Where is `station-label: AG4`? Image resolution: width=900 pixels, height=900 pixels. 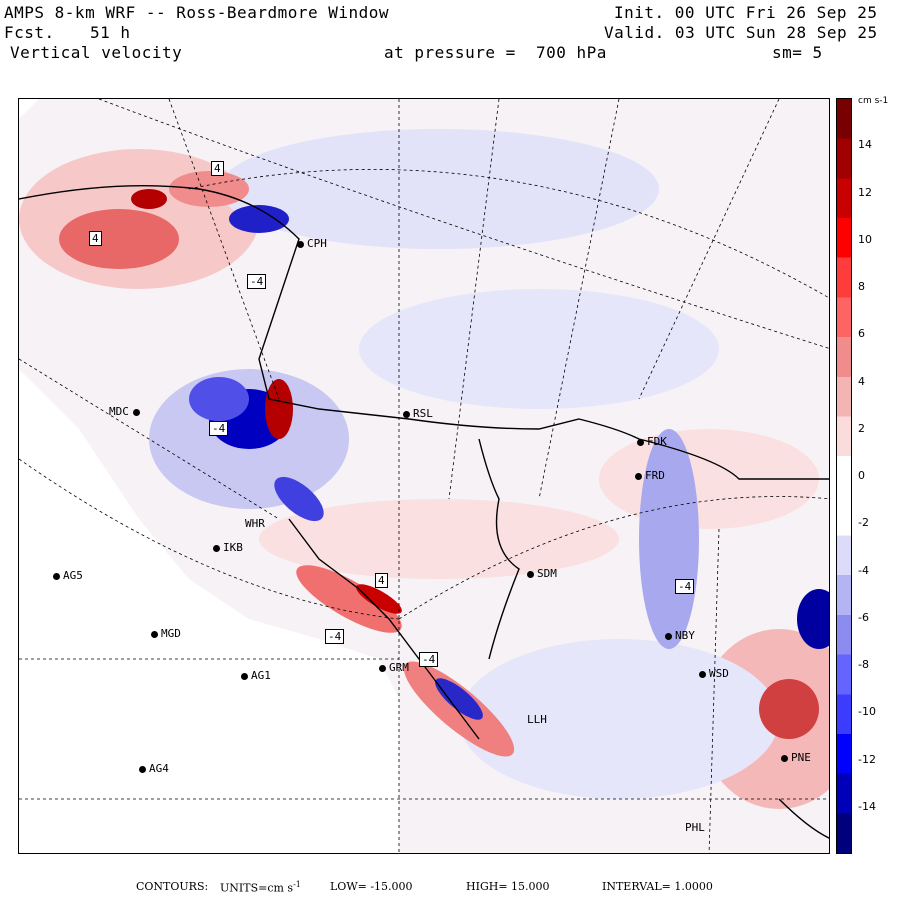 station-label: AG4 is located at coordinates (159, 768).